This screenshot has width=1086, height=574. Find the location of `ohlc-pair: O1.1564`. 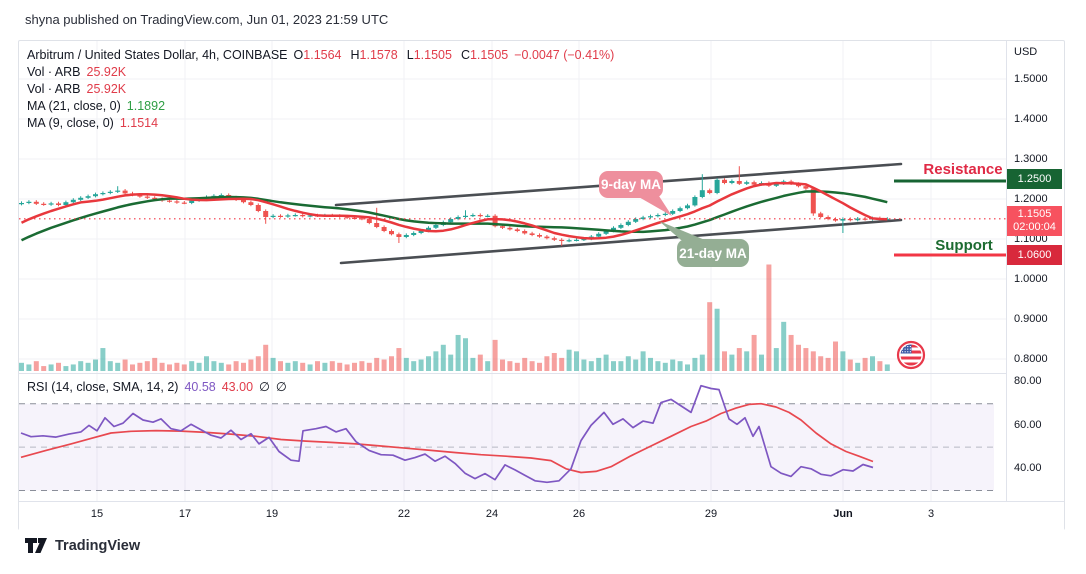

ohlc-pair: O1.1564 is located at coordinates (317, 54).